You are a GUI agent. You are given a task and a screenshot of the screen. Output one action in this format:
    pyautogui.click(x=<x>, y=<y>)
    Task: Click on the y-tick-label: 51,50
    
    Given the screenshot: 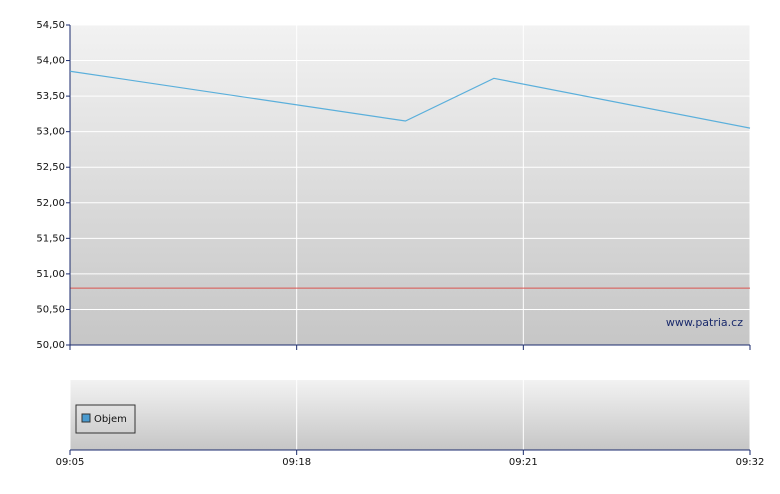 What is the action you would take?
    pyautogui.click(x=50, y=238)
    